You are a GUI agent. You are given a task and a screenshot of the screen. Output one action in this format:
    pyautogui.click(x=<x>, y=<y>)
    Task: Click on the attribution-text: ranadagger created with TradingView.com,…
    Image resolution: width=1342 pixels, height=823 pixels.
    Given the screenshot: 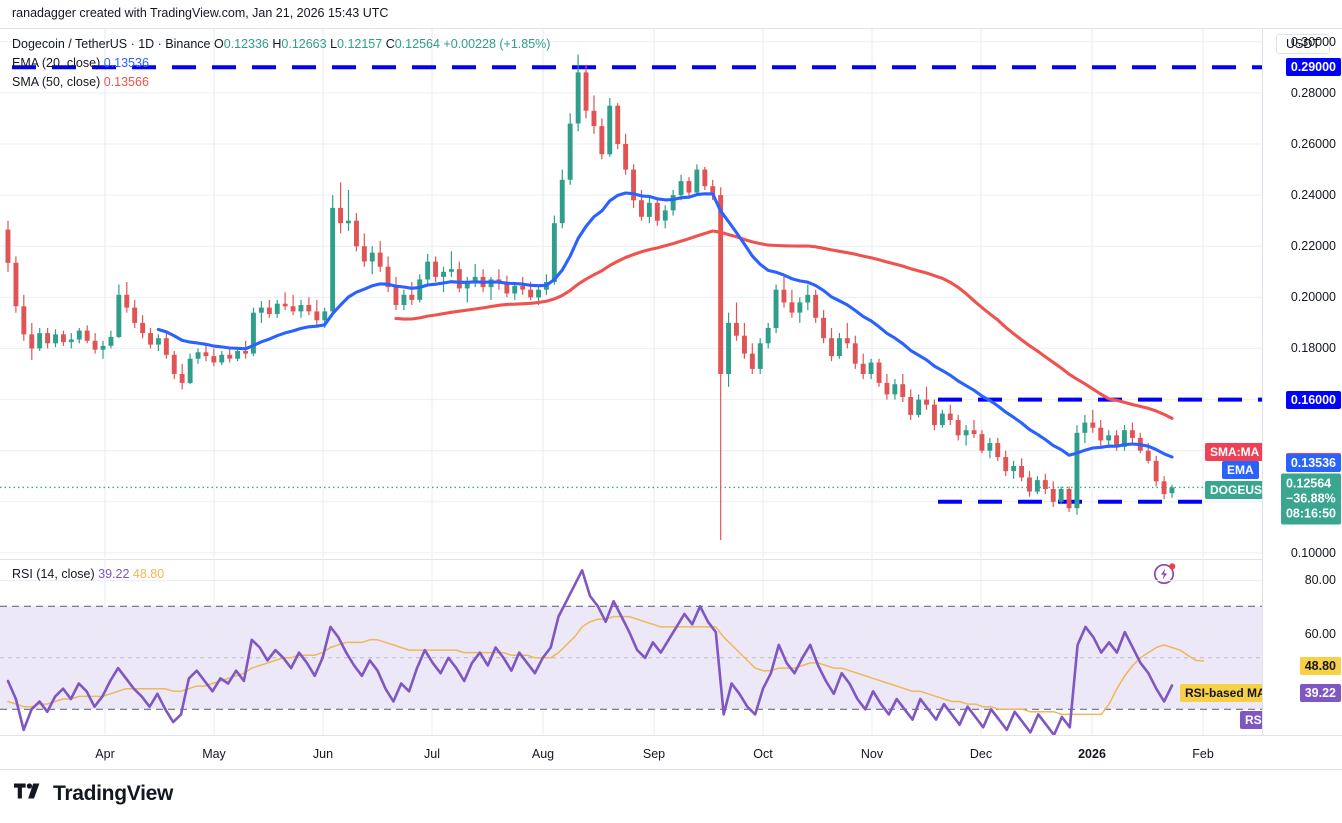 What is the action you would take?
    pyautogui.click(x=200, y=13)
    